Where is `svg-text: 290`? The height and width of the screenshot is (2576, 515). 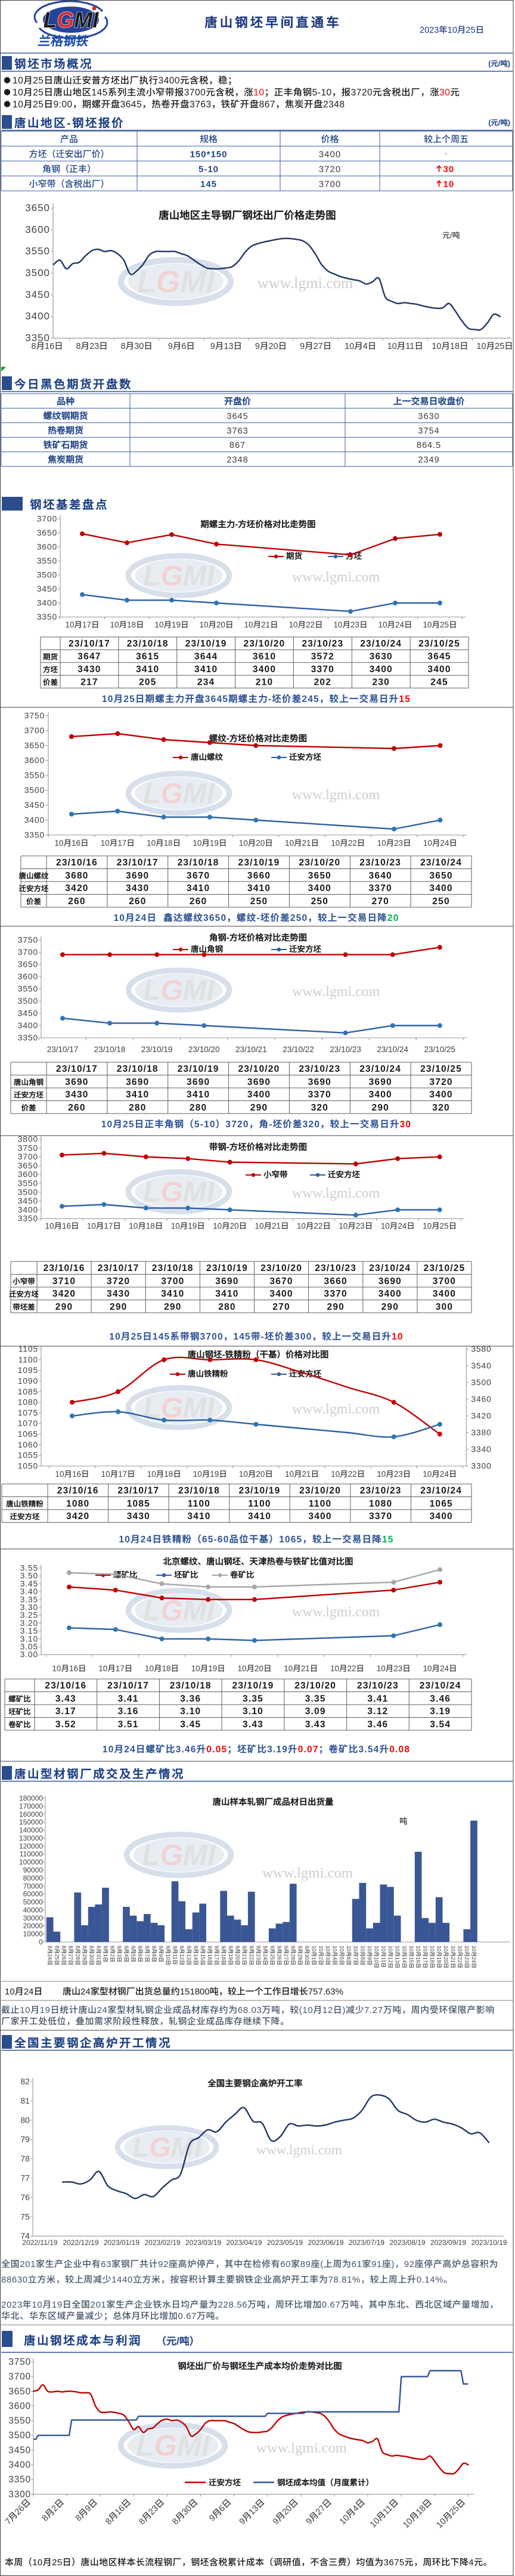 svg-text: 290 is located at coordinates (118, 1307).